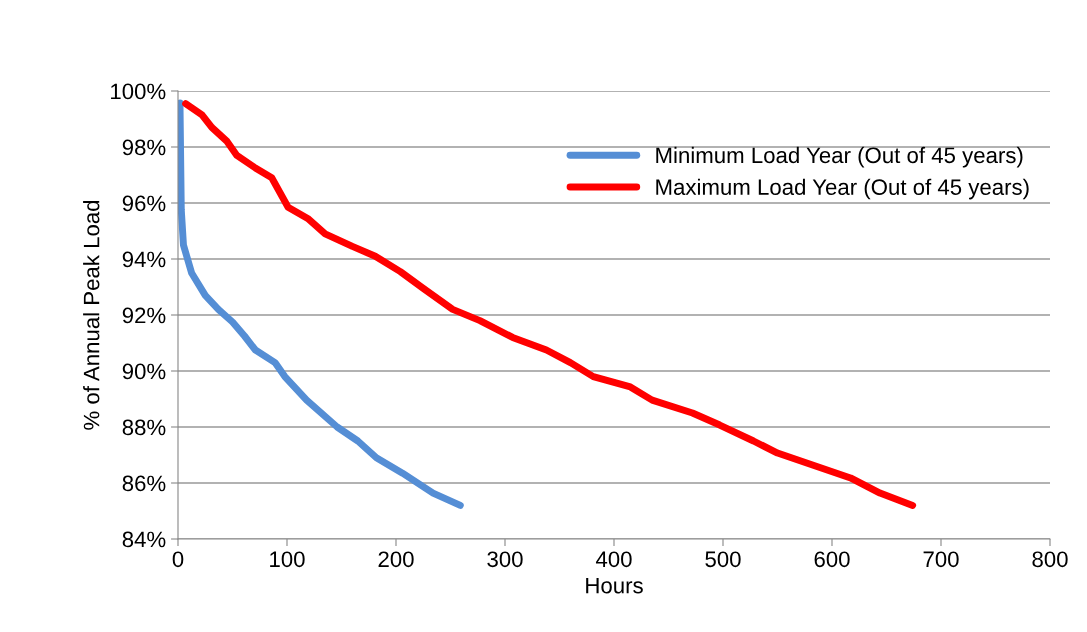 The width and height of the screenshot is (1087, 632). I want to click on x-tick-label: 800, so click(1050, 559).